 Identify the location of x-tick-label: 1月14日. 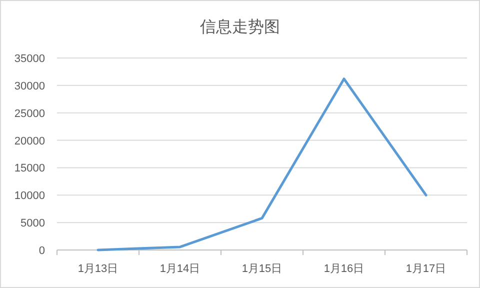
(180, 269).